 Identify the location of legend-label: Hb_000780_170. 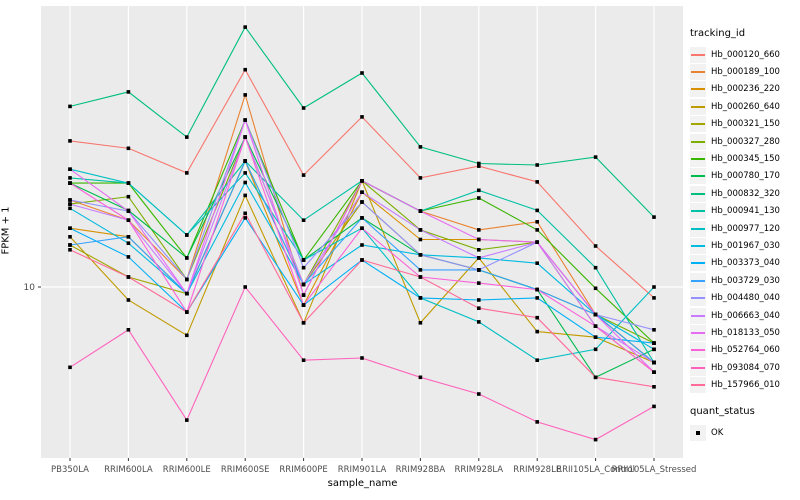
(745, 176).